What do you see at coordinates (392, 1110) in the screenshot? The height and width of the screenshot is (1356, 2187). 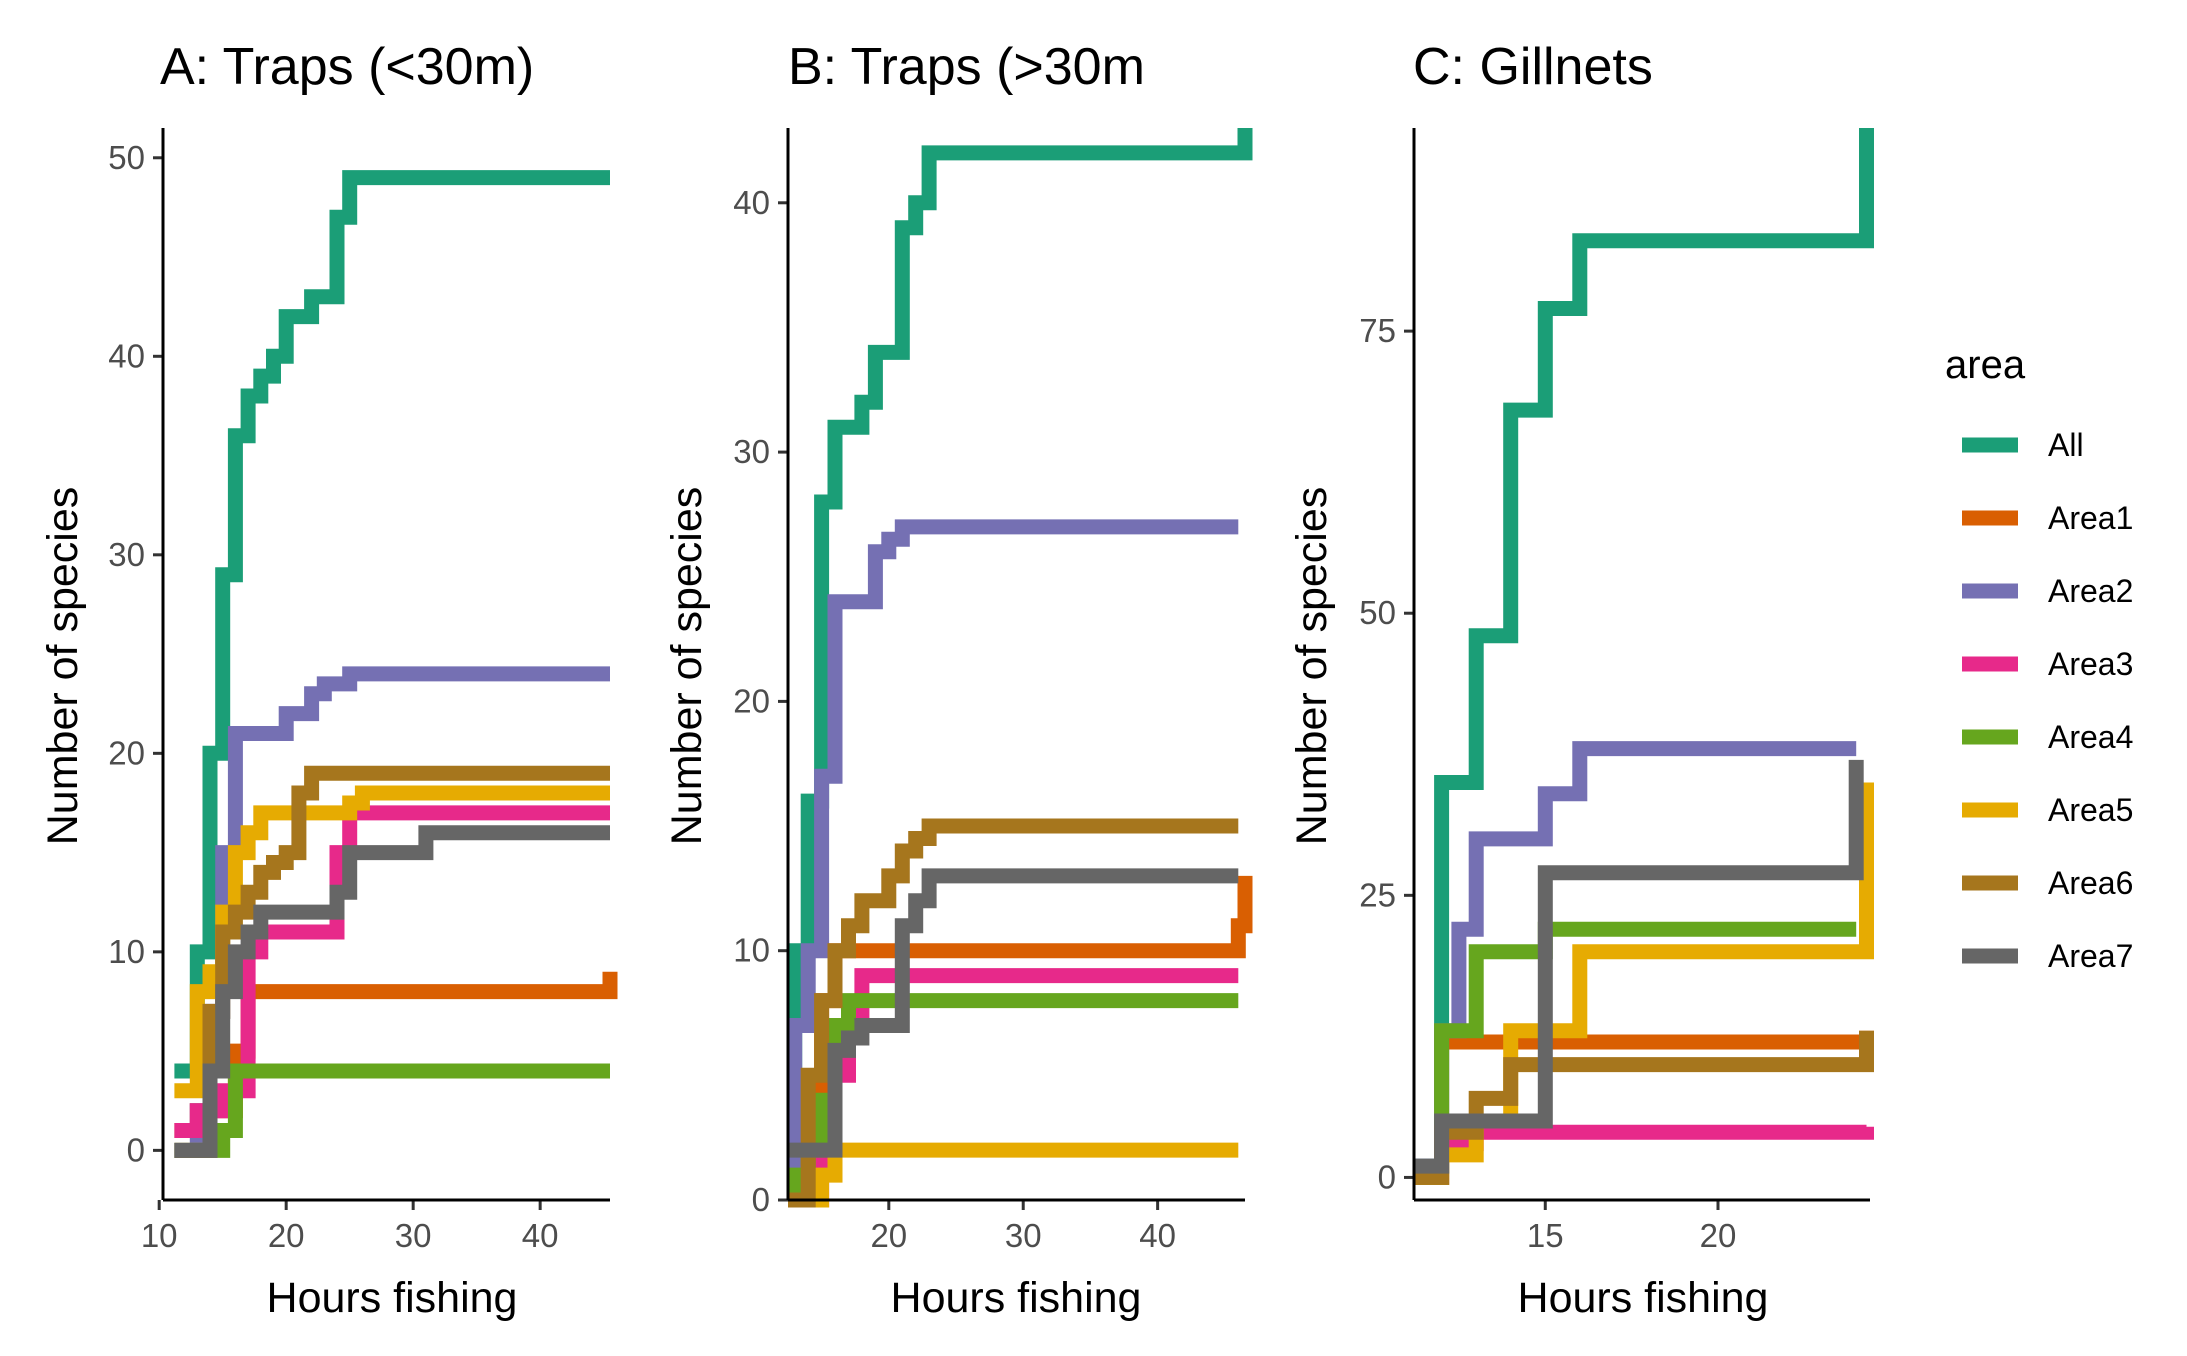 I see `panel-a-series-area4` at bounding box center [392, 1110].